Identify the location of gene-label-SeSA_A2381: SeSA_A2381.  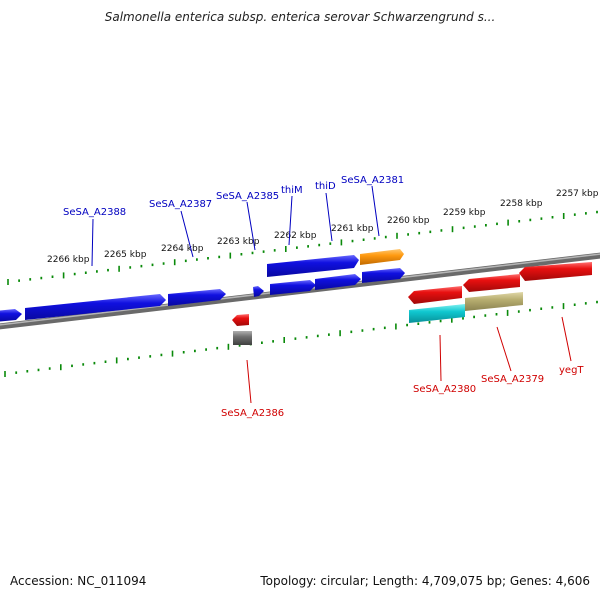
(372, 180).